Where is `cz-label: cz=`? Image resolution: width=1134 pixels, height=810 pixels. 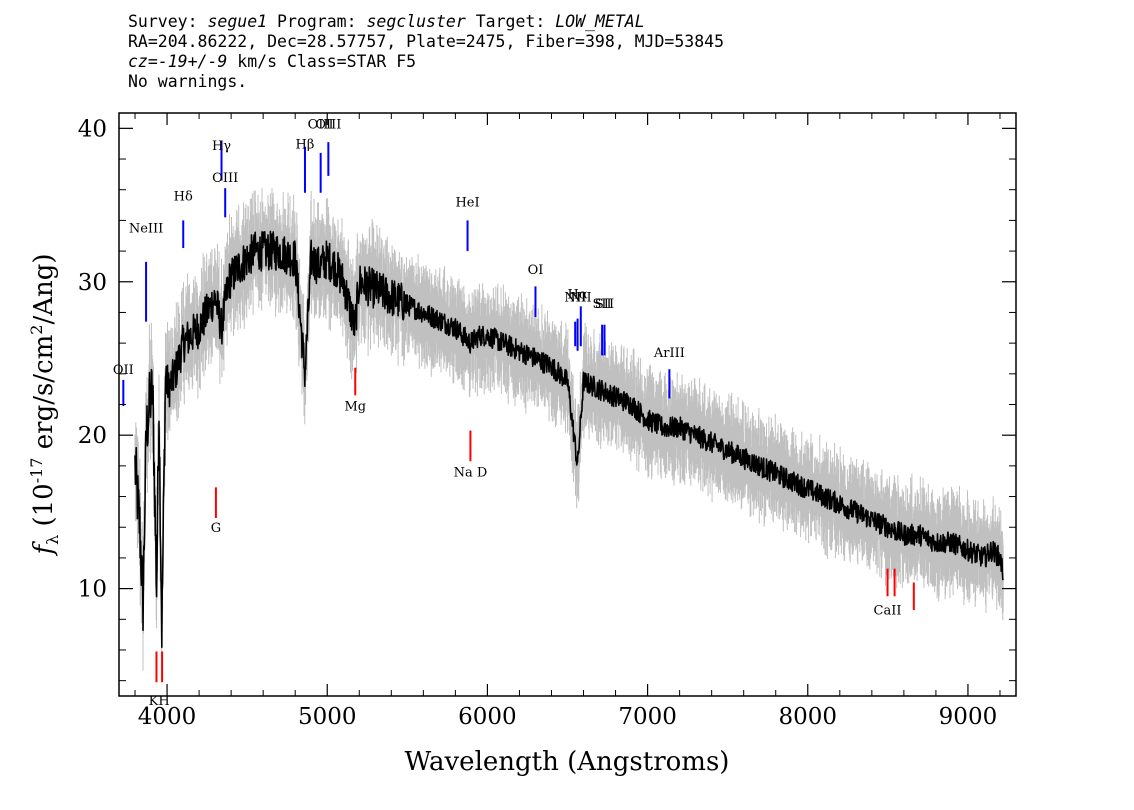 cz-label: cz= is located at coordinates (143, 61).